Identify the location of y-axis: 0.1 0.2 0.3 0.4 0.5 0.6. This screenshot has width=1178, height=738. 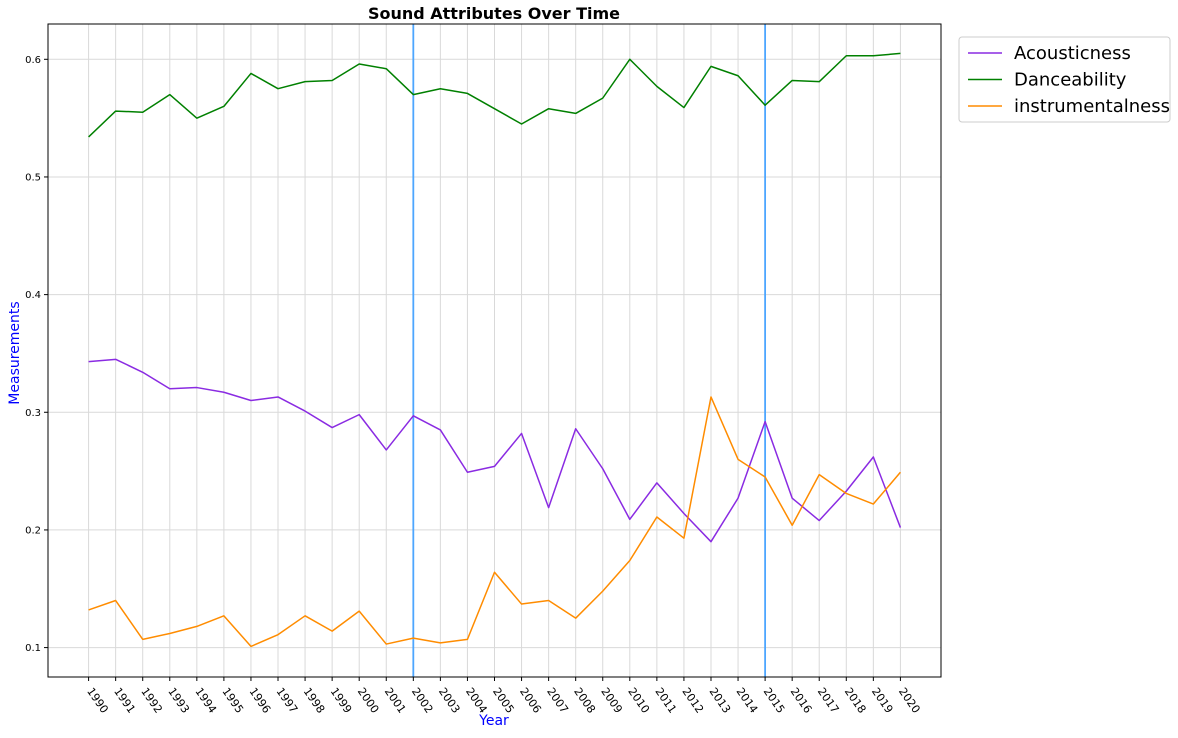
(36, 354).